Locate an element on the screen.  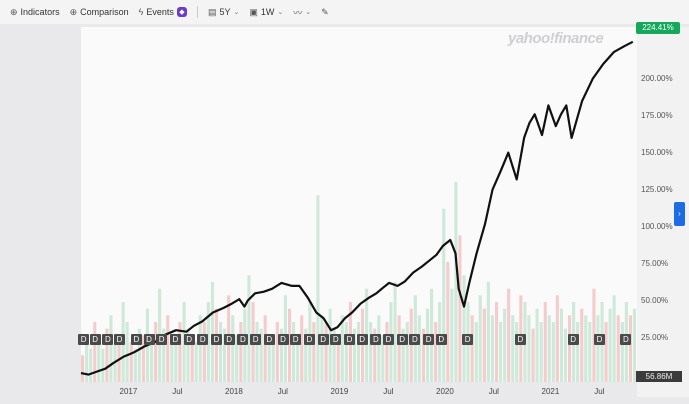
draw-button: ✎ is located at coordinates (325, 12).